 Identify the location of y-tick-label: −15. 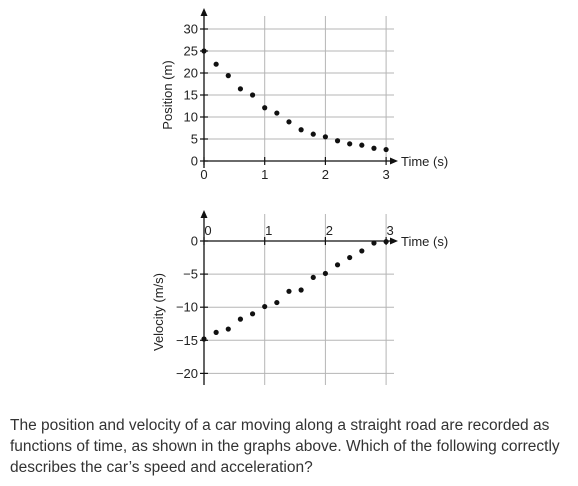
(187, 340).